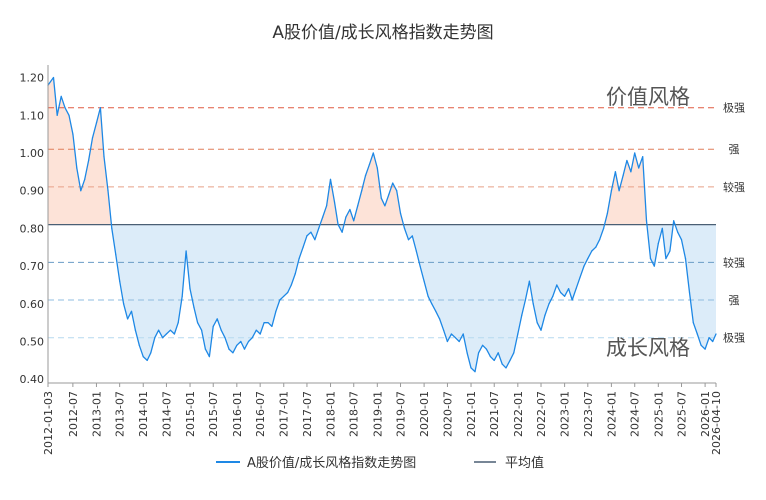  I want to click on annotation-value-style: 价值风格, so click(648, 97).